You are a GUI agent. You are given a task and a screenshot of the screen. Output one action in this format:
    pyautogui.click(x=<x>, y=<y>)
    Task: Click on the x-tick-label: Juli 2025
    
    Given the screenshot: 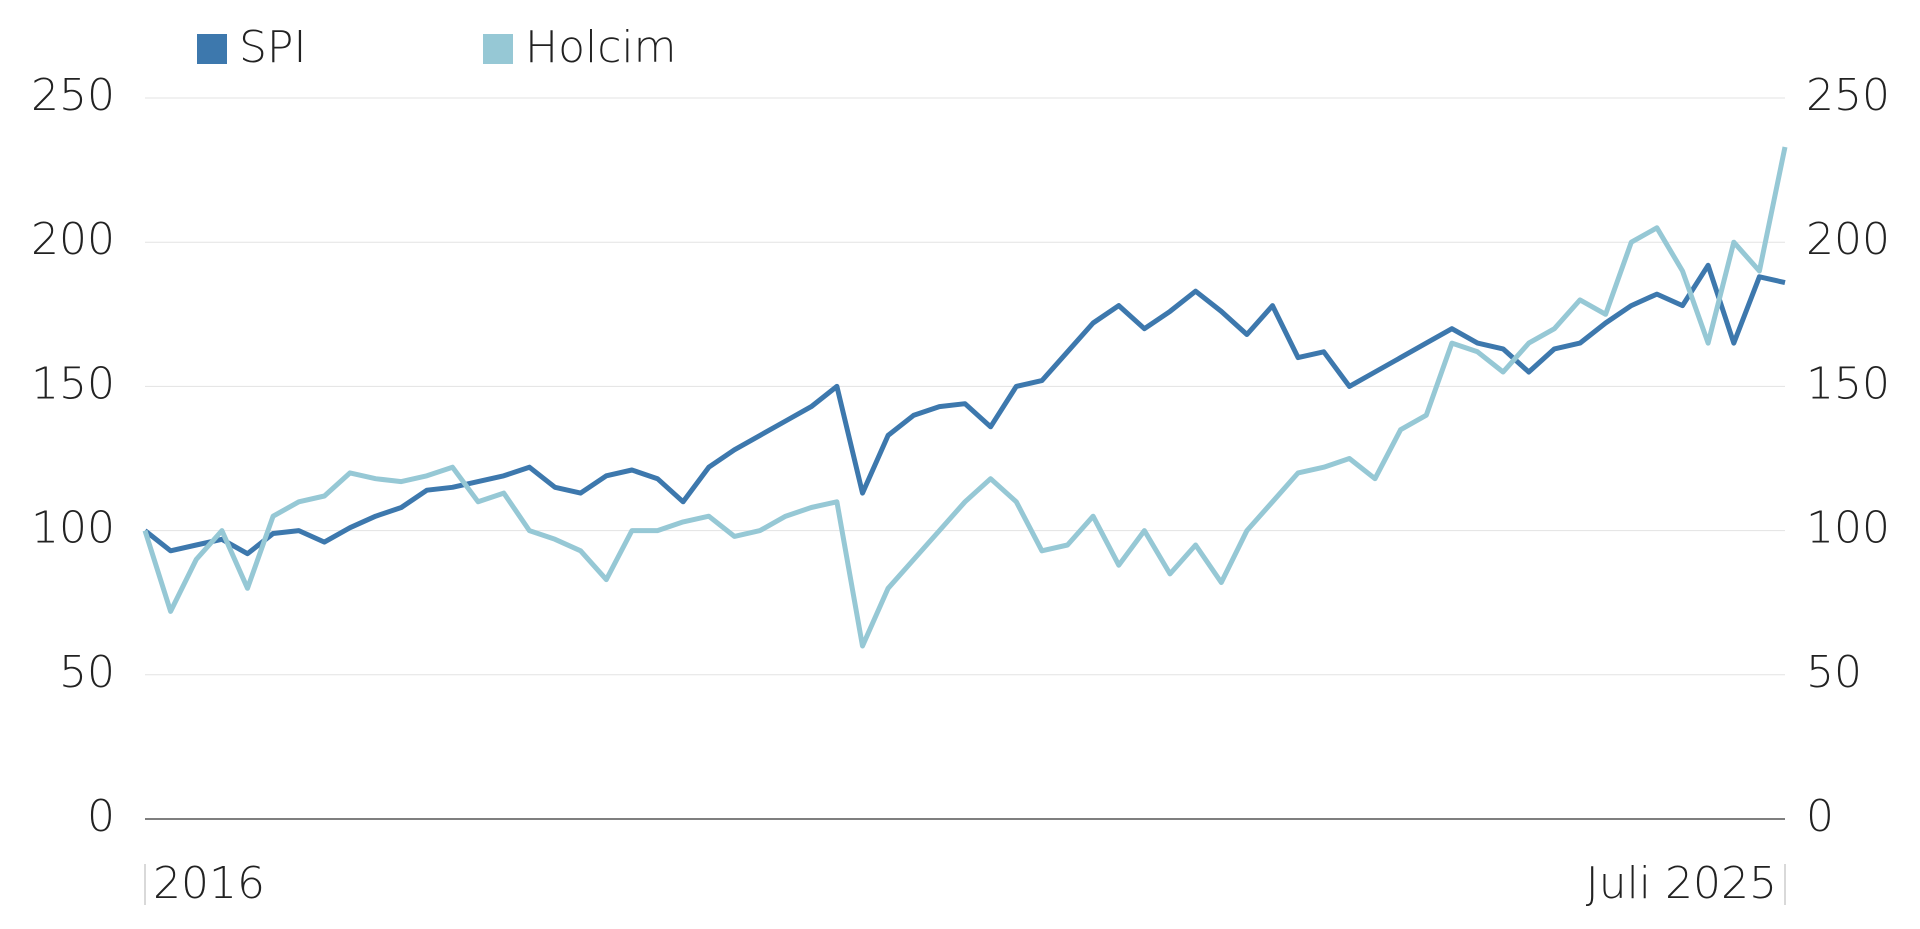 What is the action you would take?
    pyautogui.click(x=1681, y=883)
    